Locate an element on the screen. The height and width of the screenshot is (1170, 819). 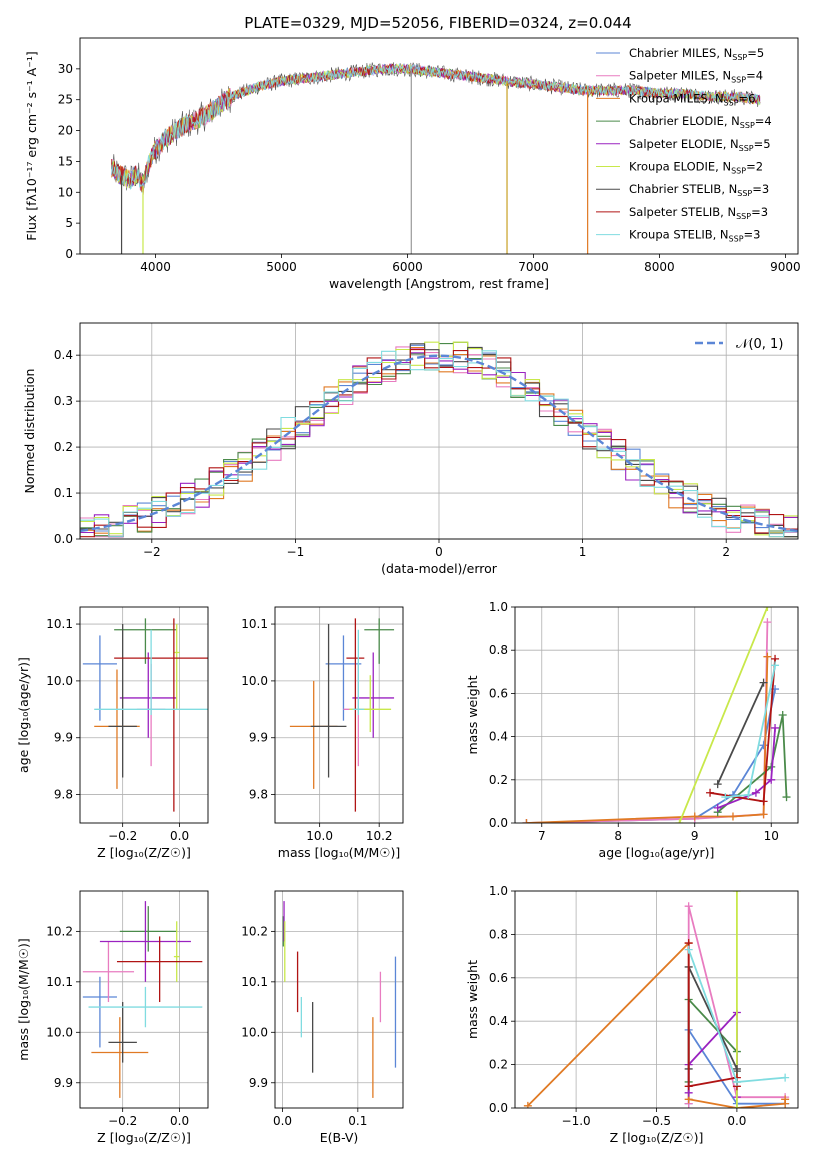
panel-age_vs_mass: 10.0 10.2 9.8 9.9 10.0 10.1 mass [log₁₀(M/M☉)] is located at coordinates (322, 733).